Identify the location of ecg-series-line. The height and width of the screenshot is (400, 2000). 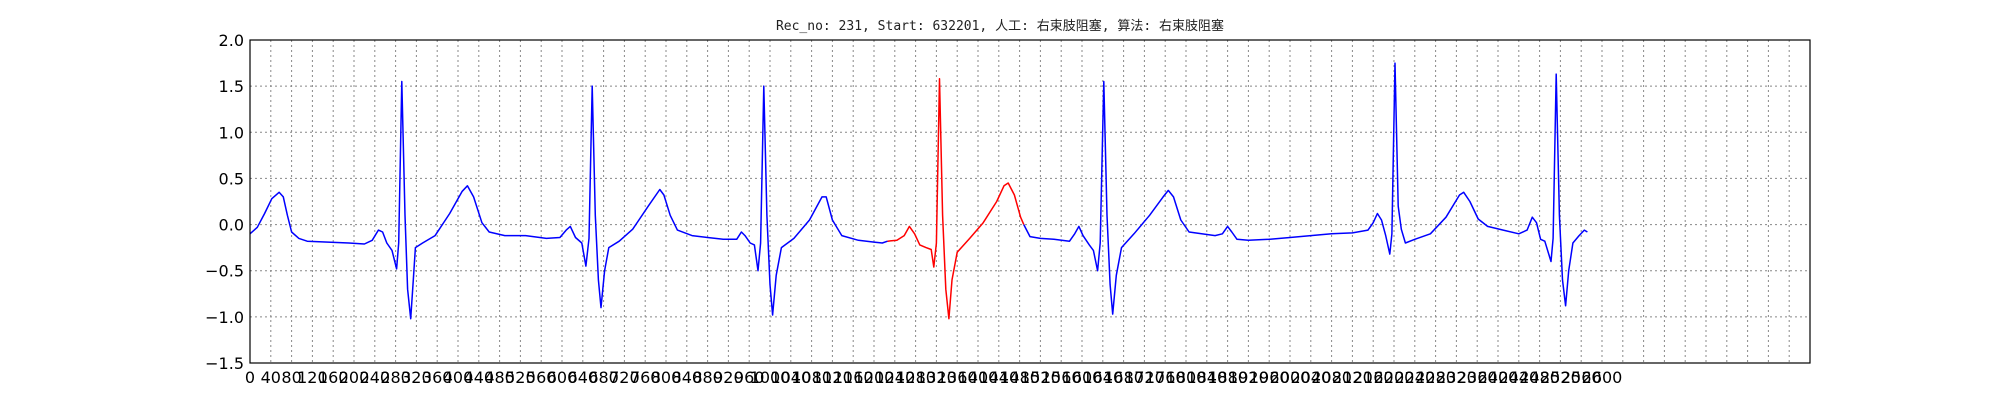
(956, 199).